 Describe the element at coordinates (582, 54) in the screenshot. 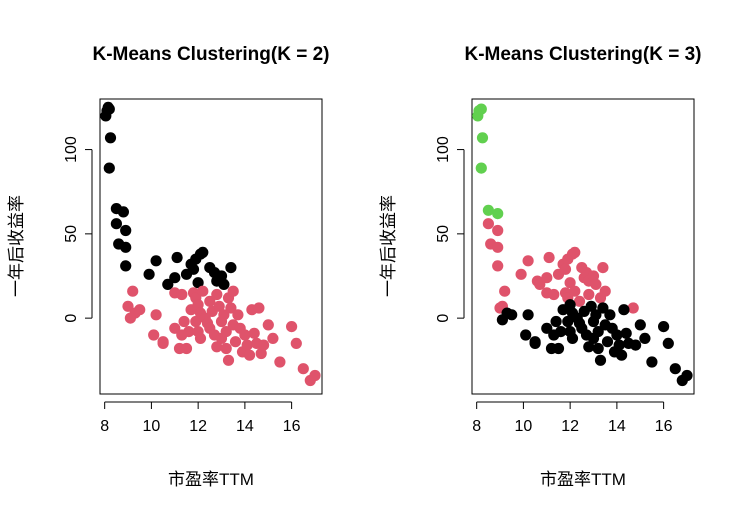

I see `chart-title: K-Means Clustering(K = 3)` at that location.